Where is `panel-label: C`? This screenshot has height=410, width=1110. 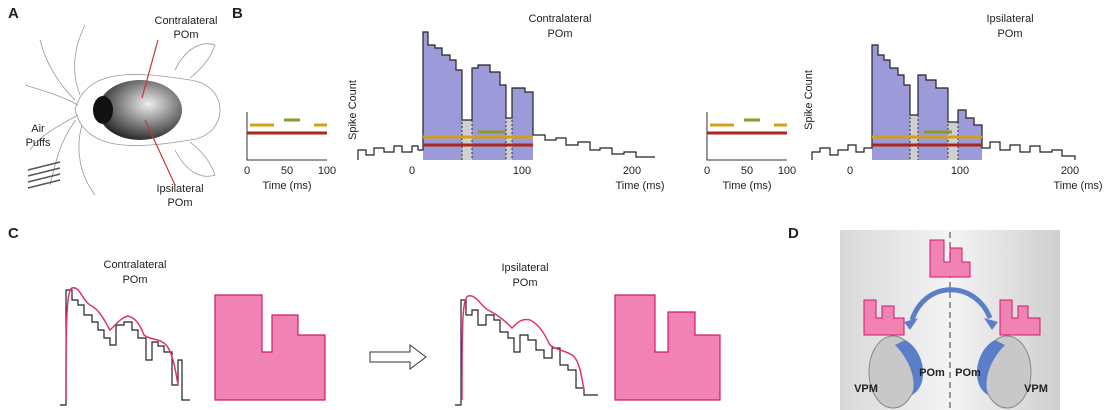
panel-label: C is located at coordinates (13, 233).